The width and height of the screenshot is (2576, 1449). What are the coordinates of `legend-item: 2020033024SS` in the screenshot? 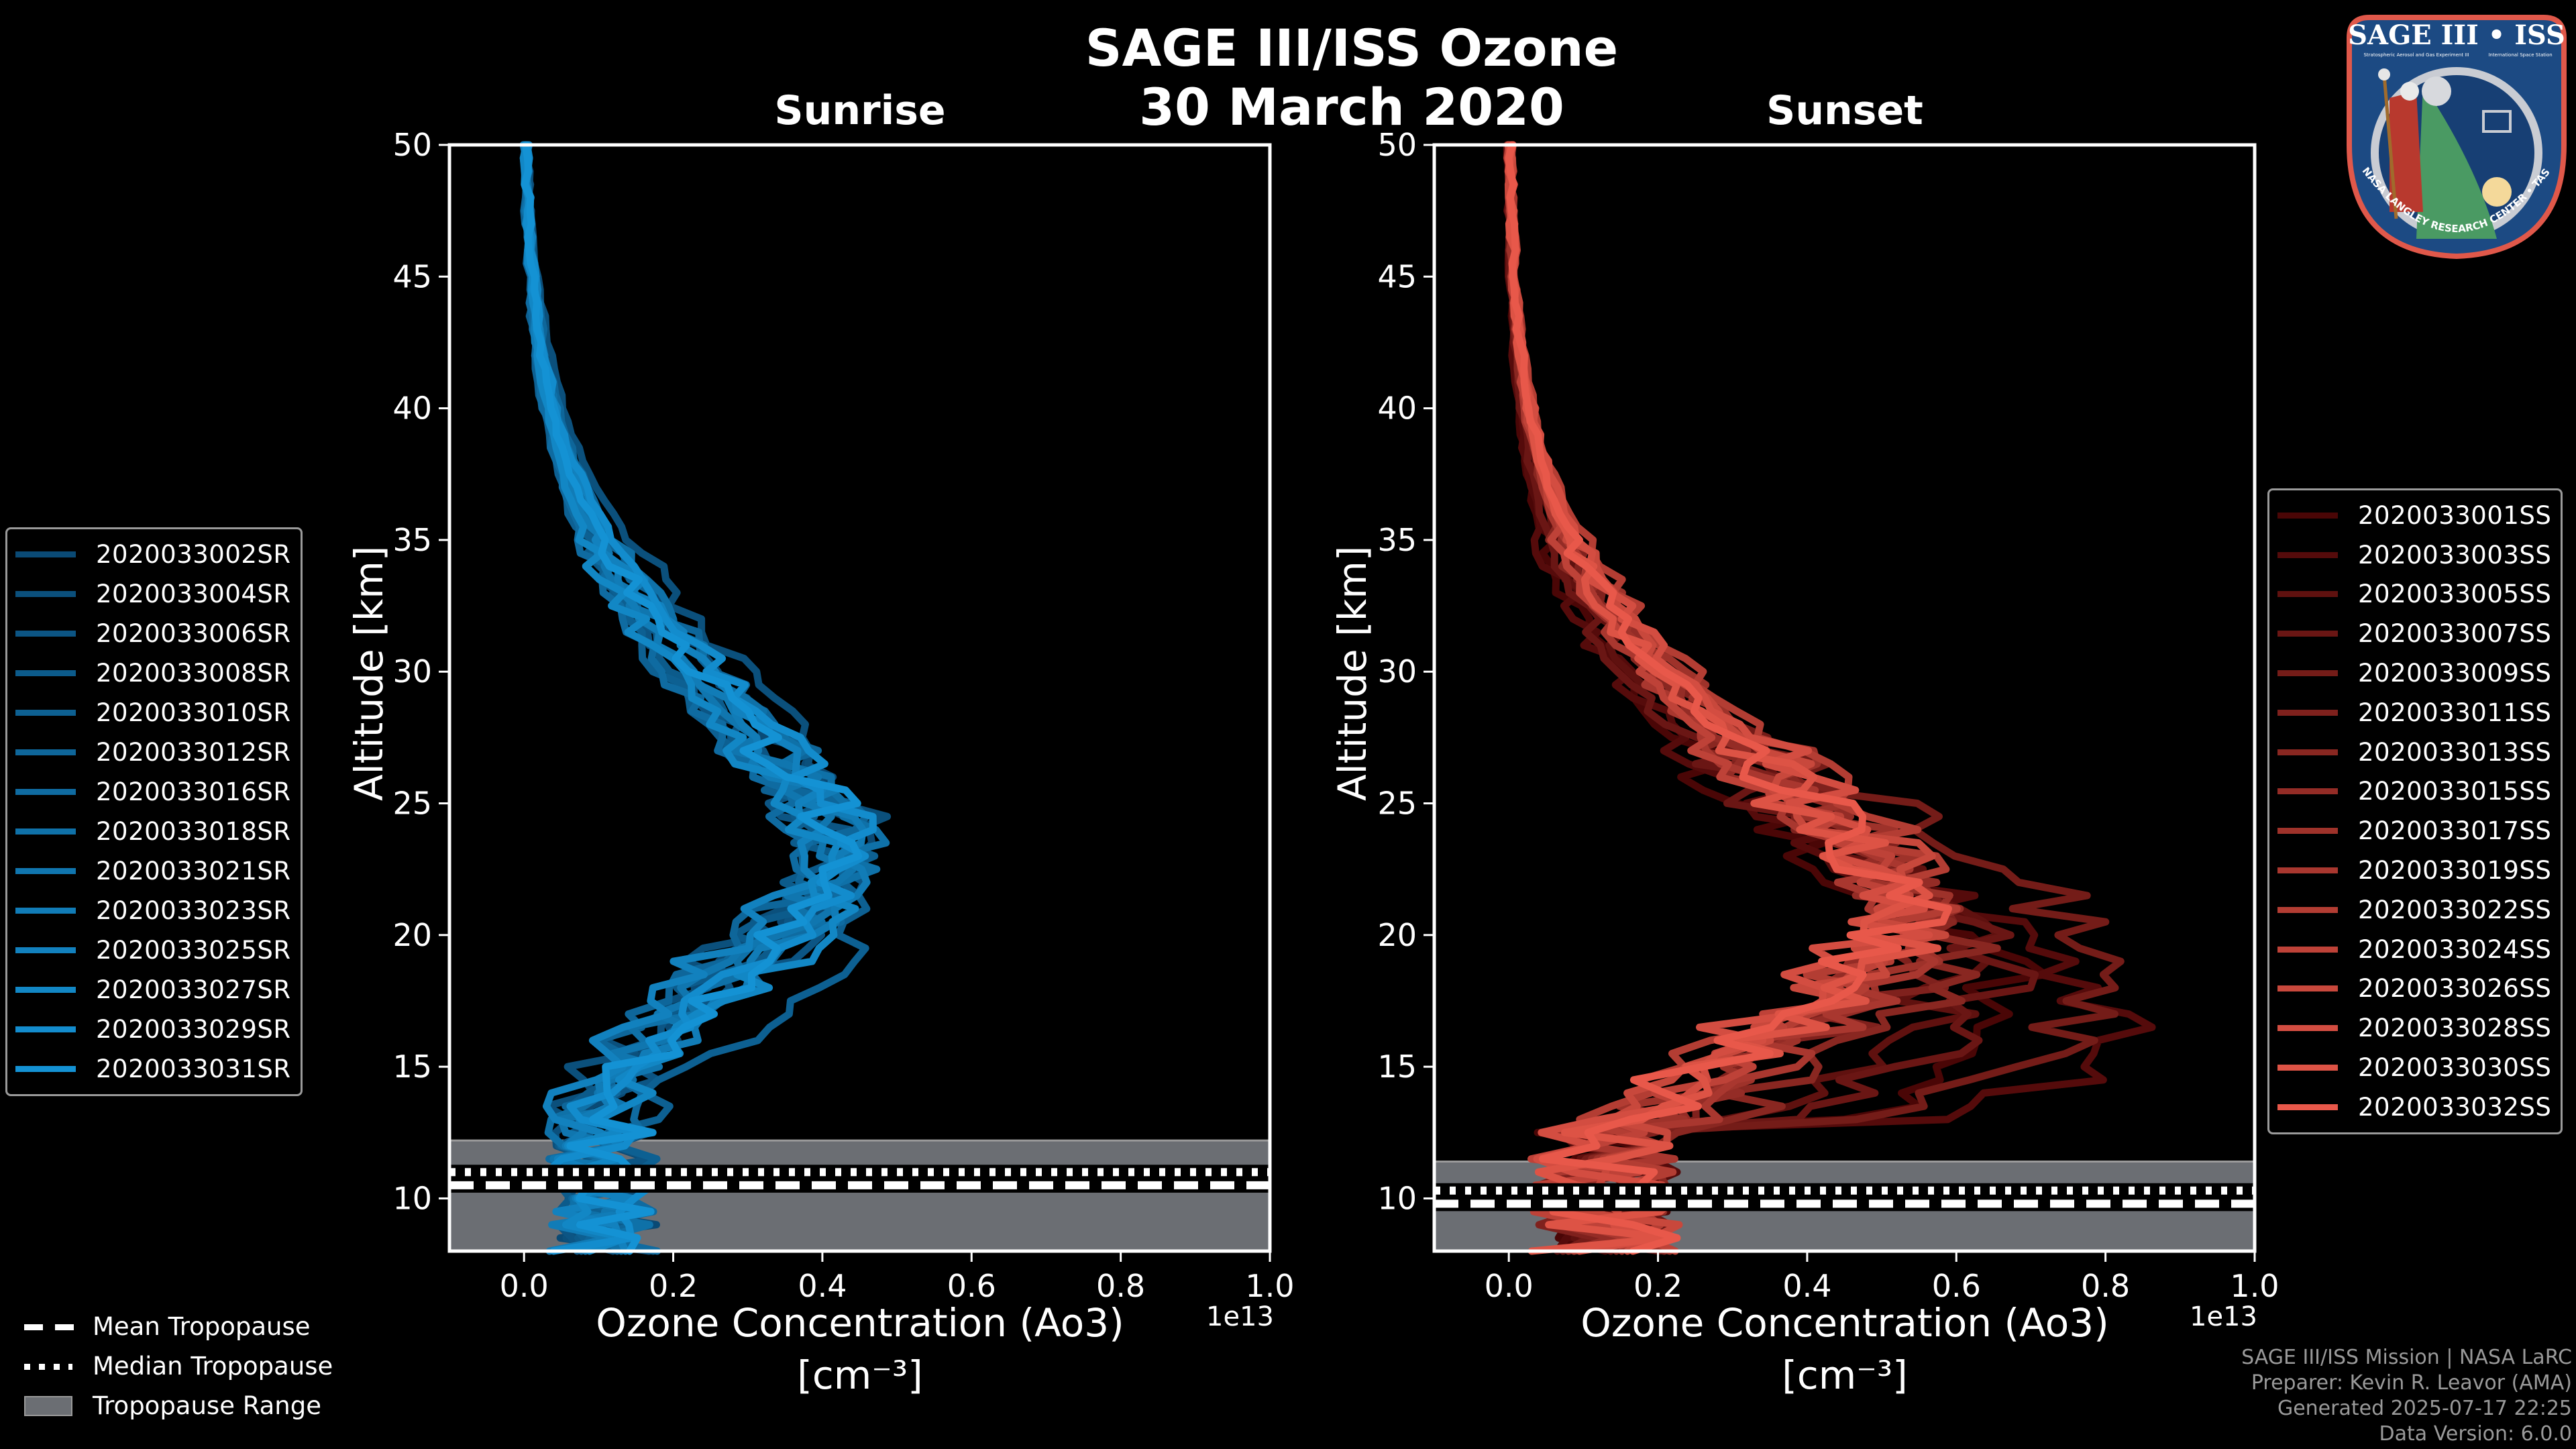 It's located at (2414, 949).